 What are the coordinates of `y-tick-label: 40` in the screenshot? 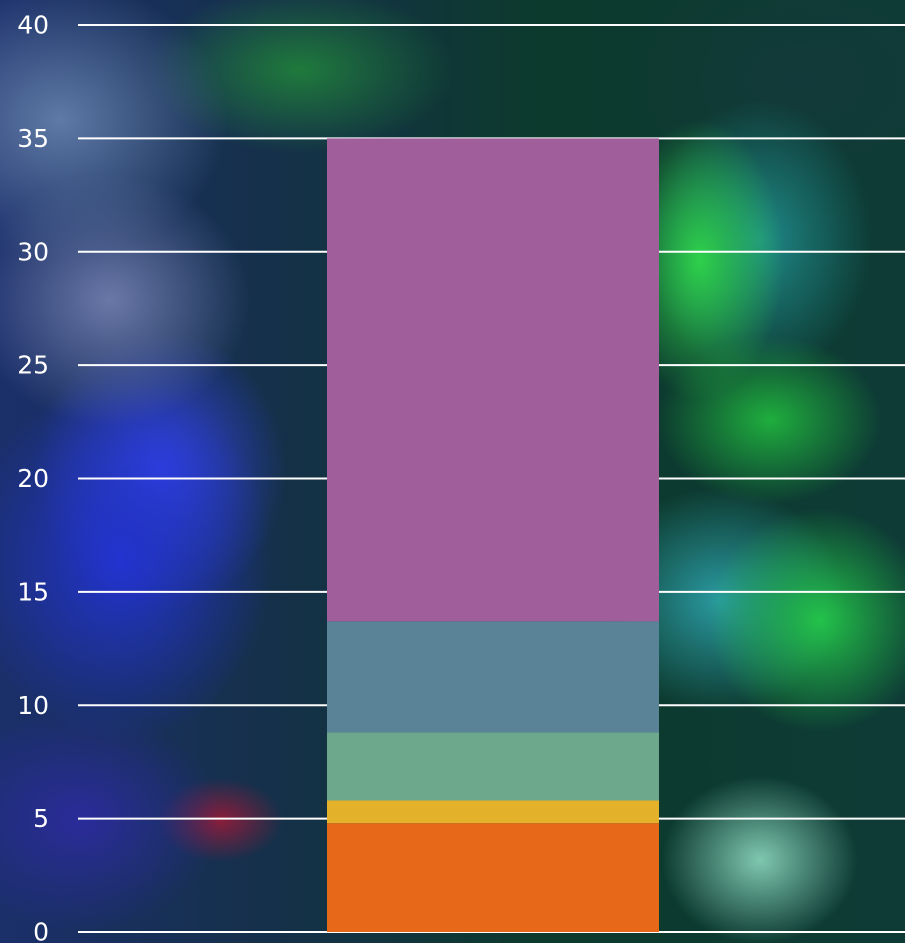 It's located at (33, 25).